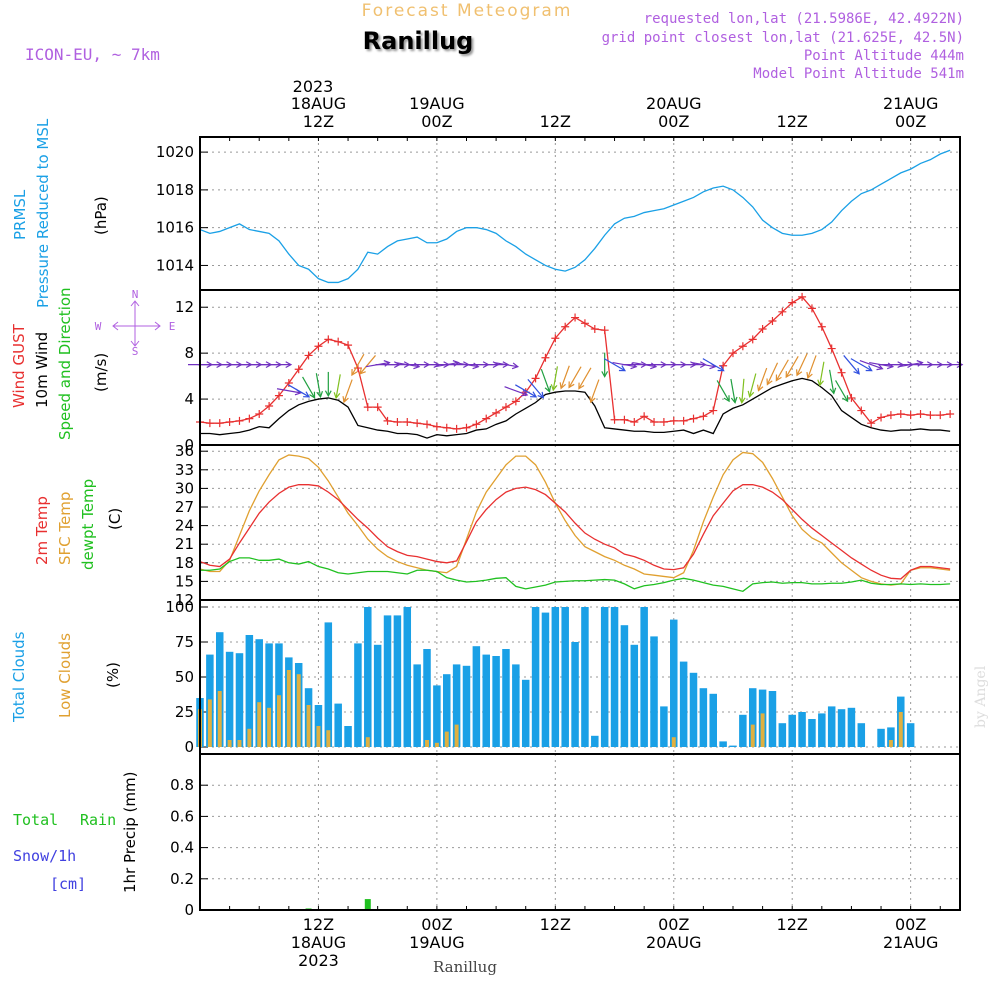 The image size is (1000, 1000). Describe the element at coordinates (65, 363) in the screenshot. I see `speed-dir-label: Speed and Direction` at that location.